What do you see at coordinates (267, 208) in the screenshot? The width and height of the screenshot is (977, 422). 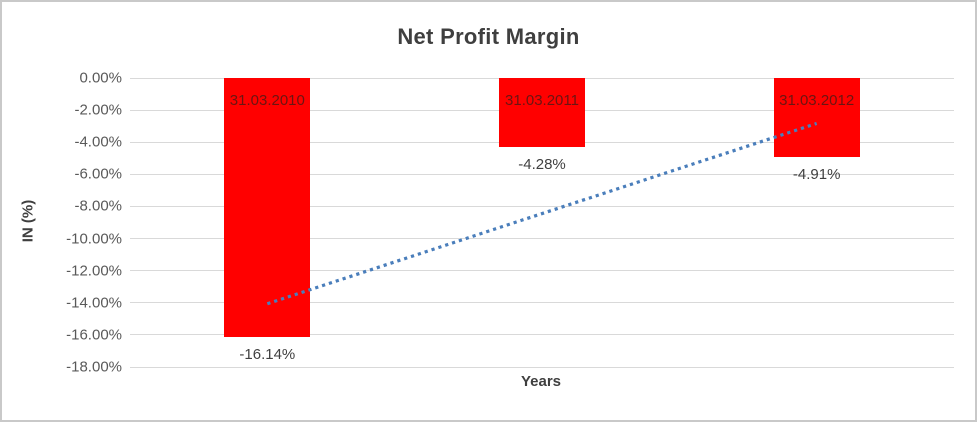 I see `bar-31.03.2010` at bounding box center [267, 208].